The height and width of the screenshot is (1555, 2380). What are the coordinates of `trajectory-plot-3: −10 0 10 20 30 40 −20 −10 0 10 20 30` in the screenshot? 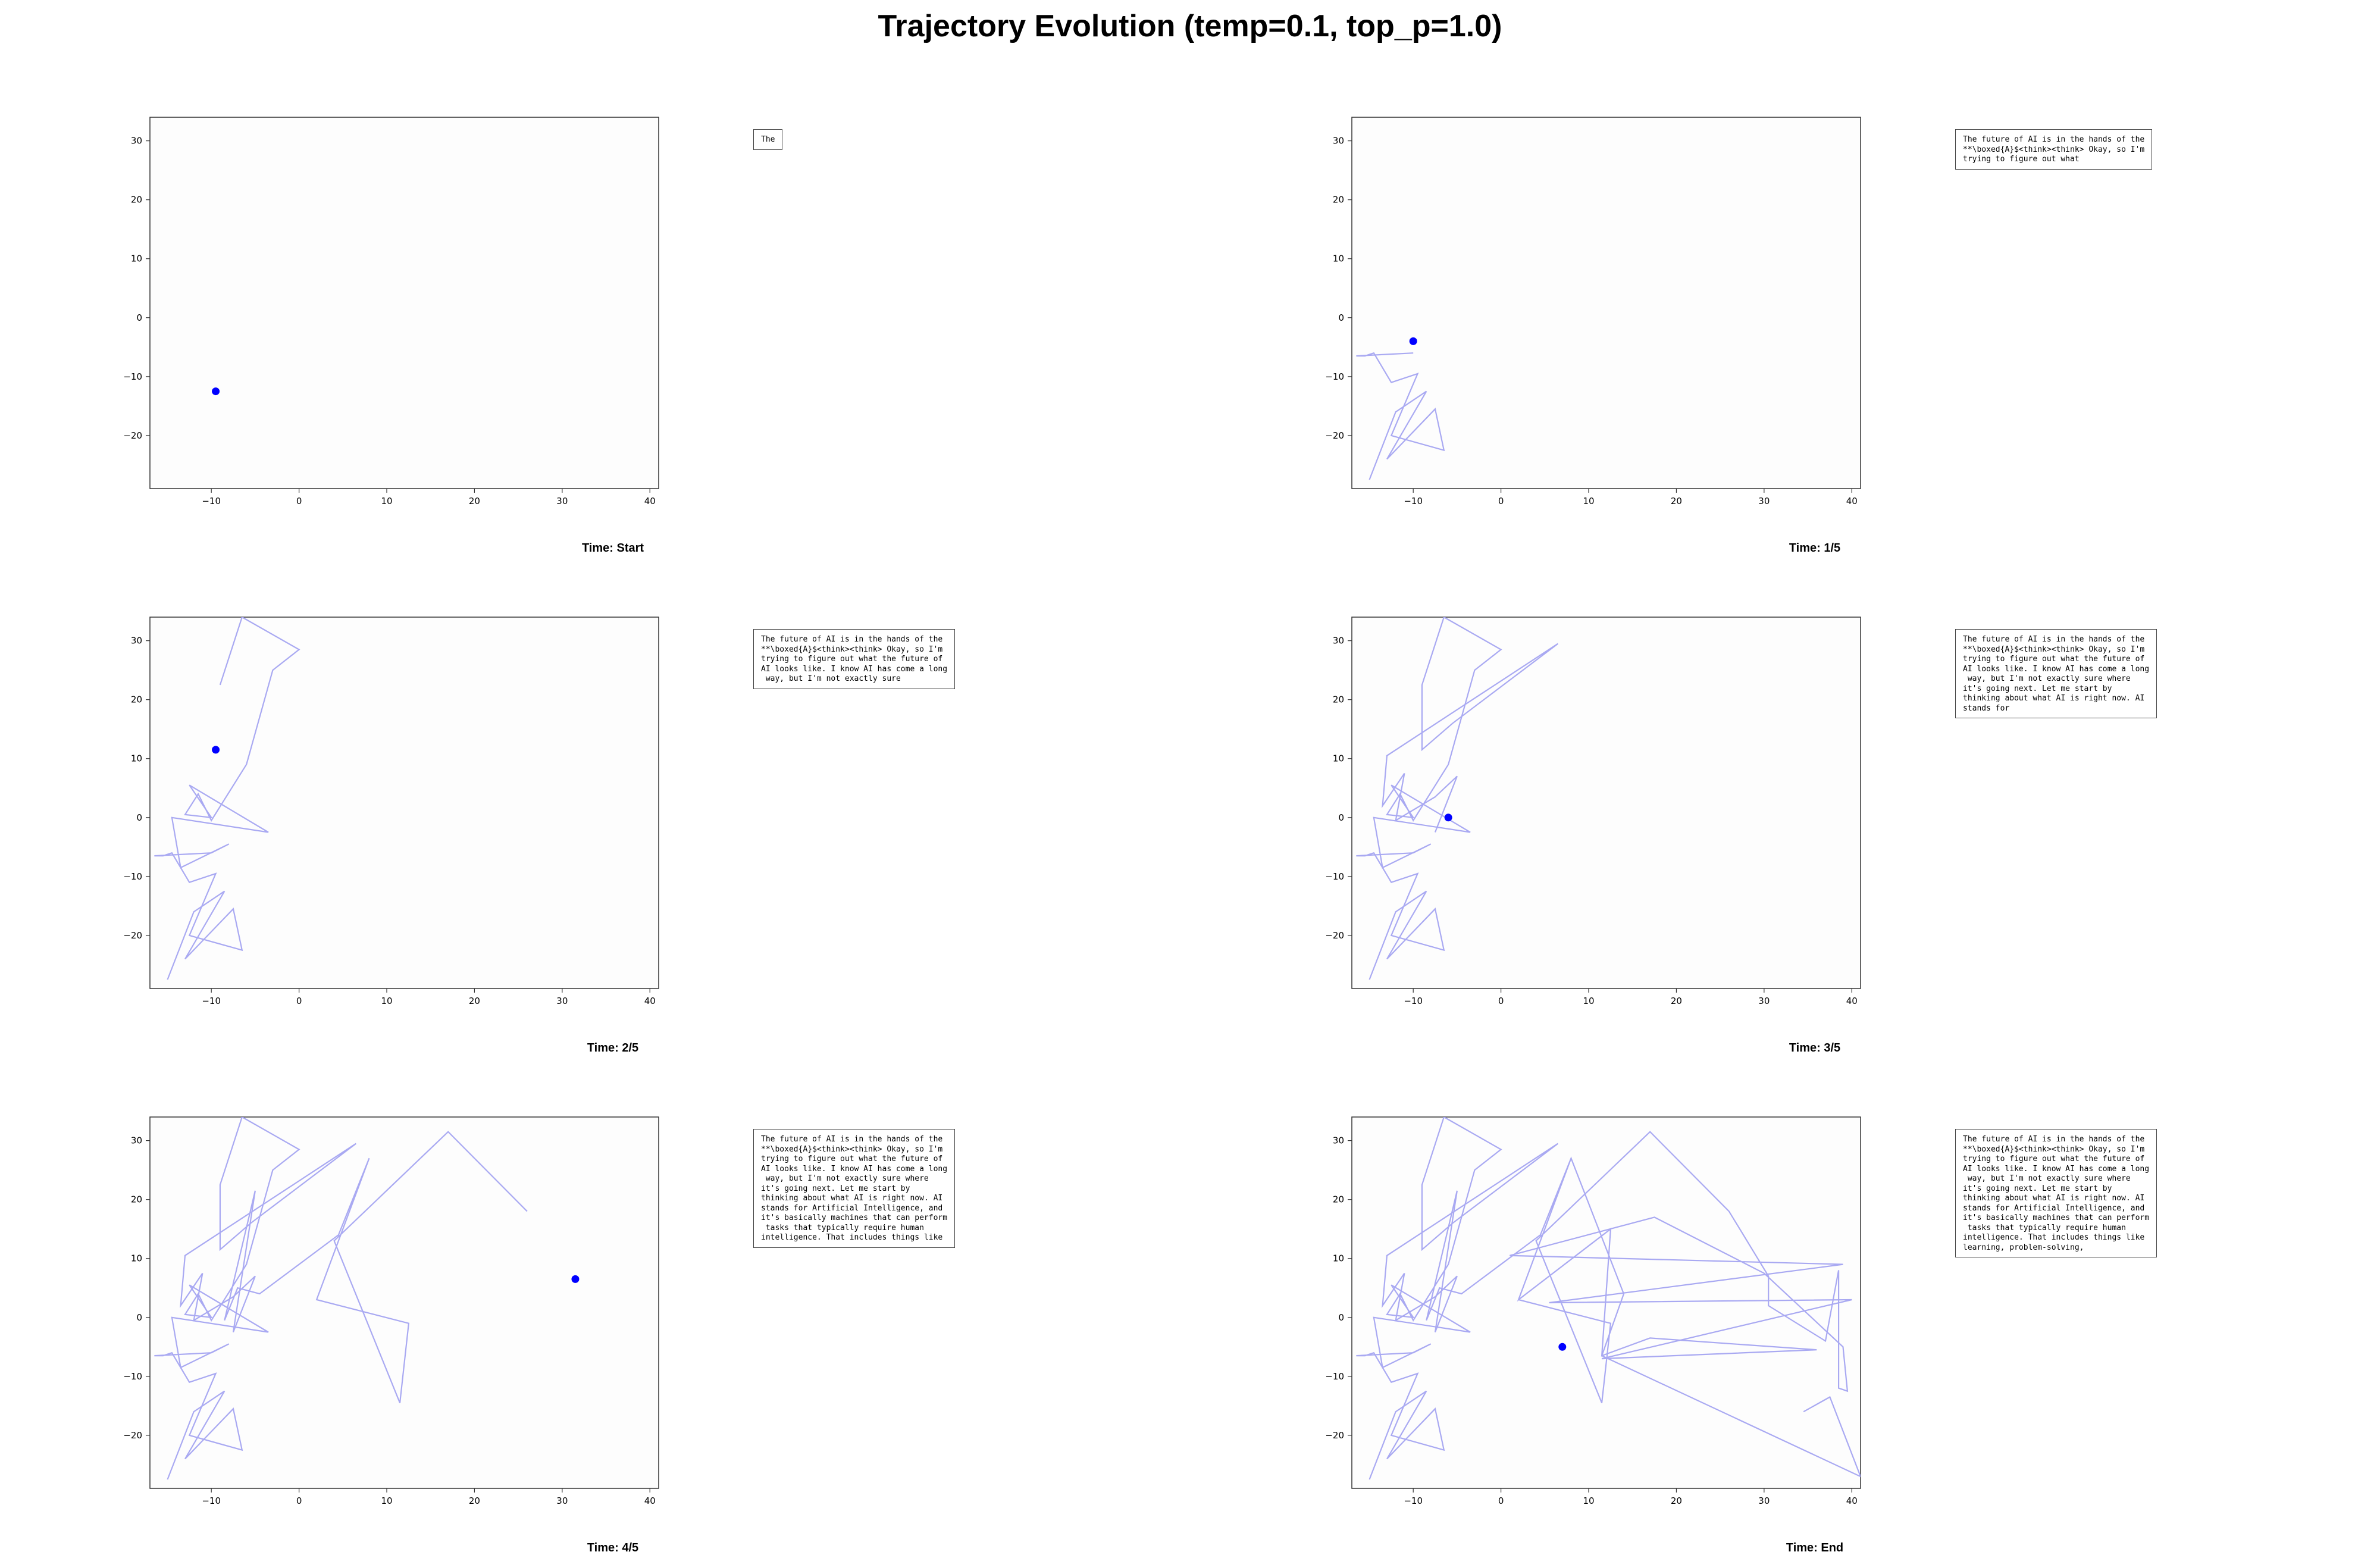 It's located at (1593, 811).